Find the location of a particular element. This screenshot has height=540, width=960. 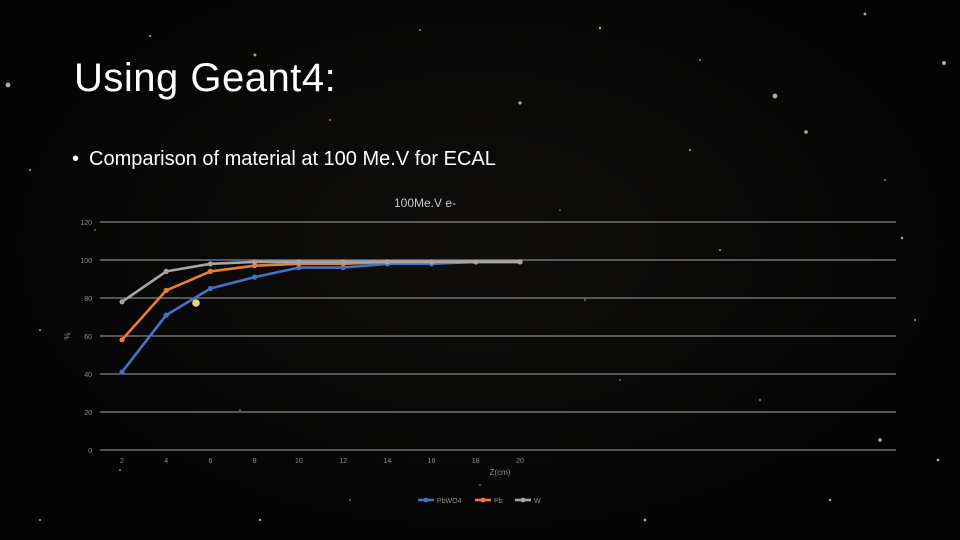

series-w is located at coordinates (321, 282).